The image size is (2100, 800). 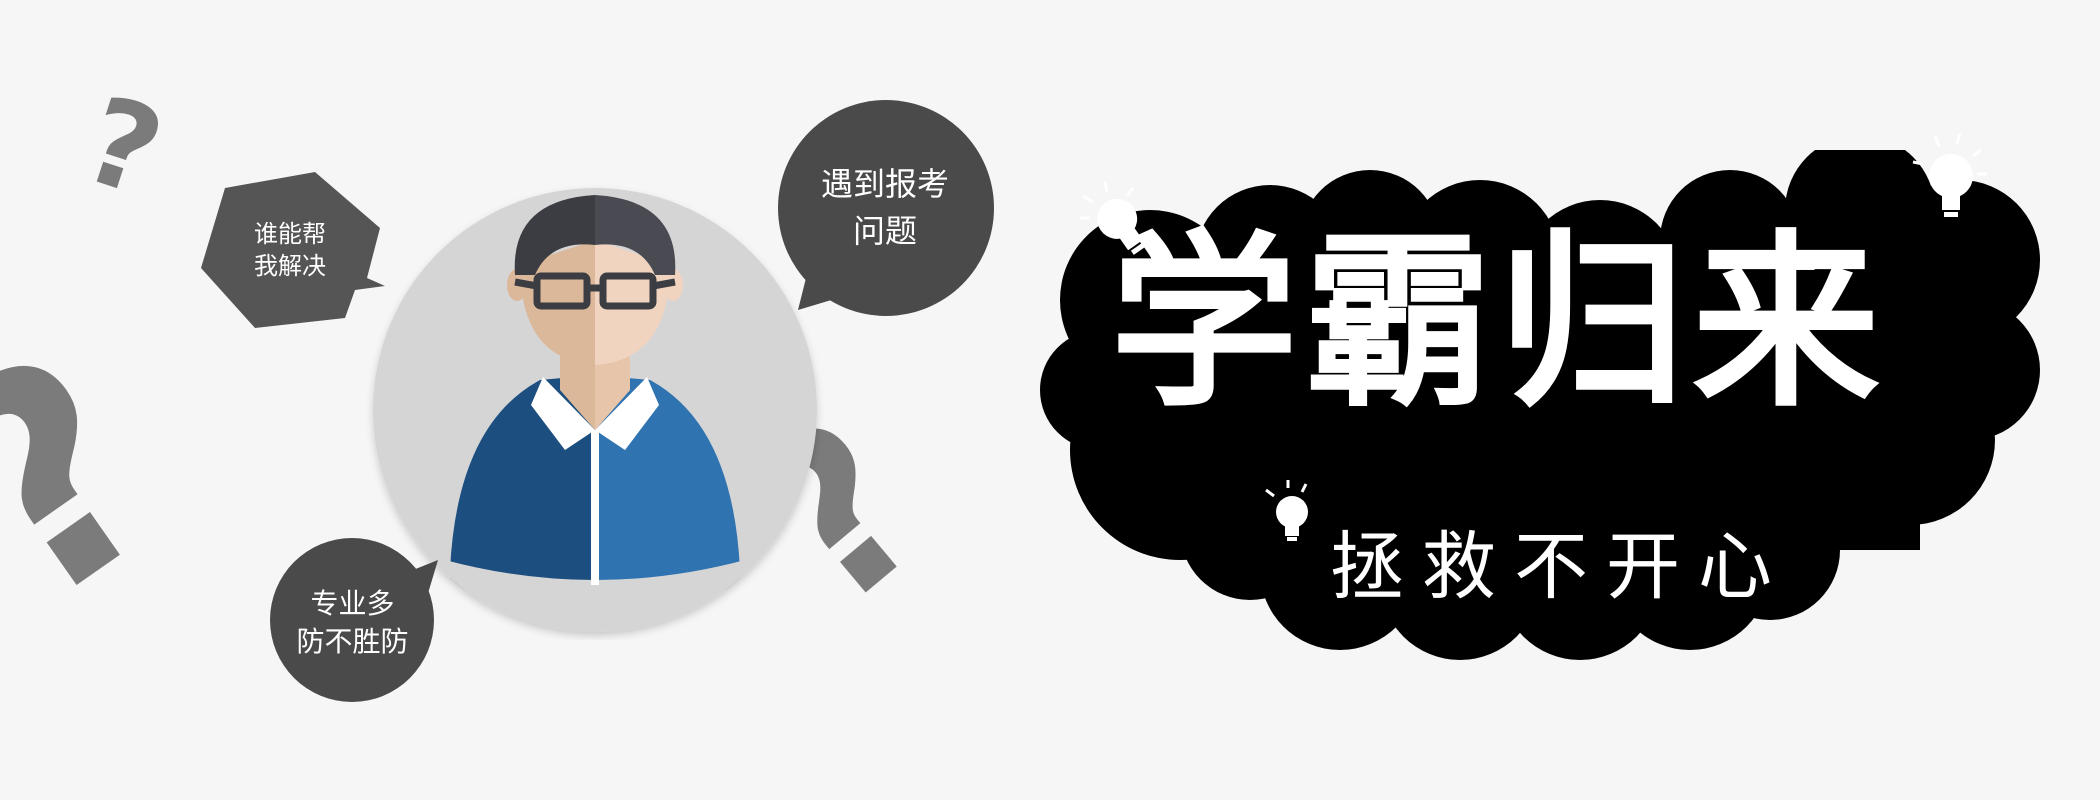 I want to click on bubble-line: 遇到报考, so click(x=884, y=184).